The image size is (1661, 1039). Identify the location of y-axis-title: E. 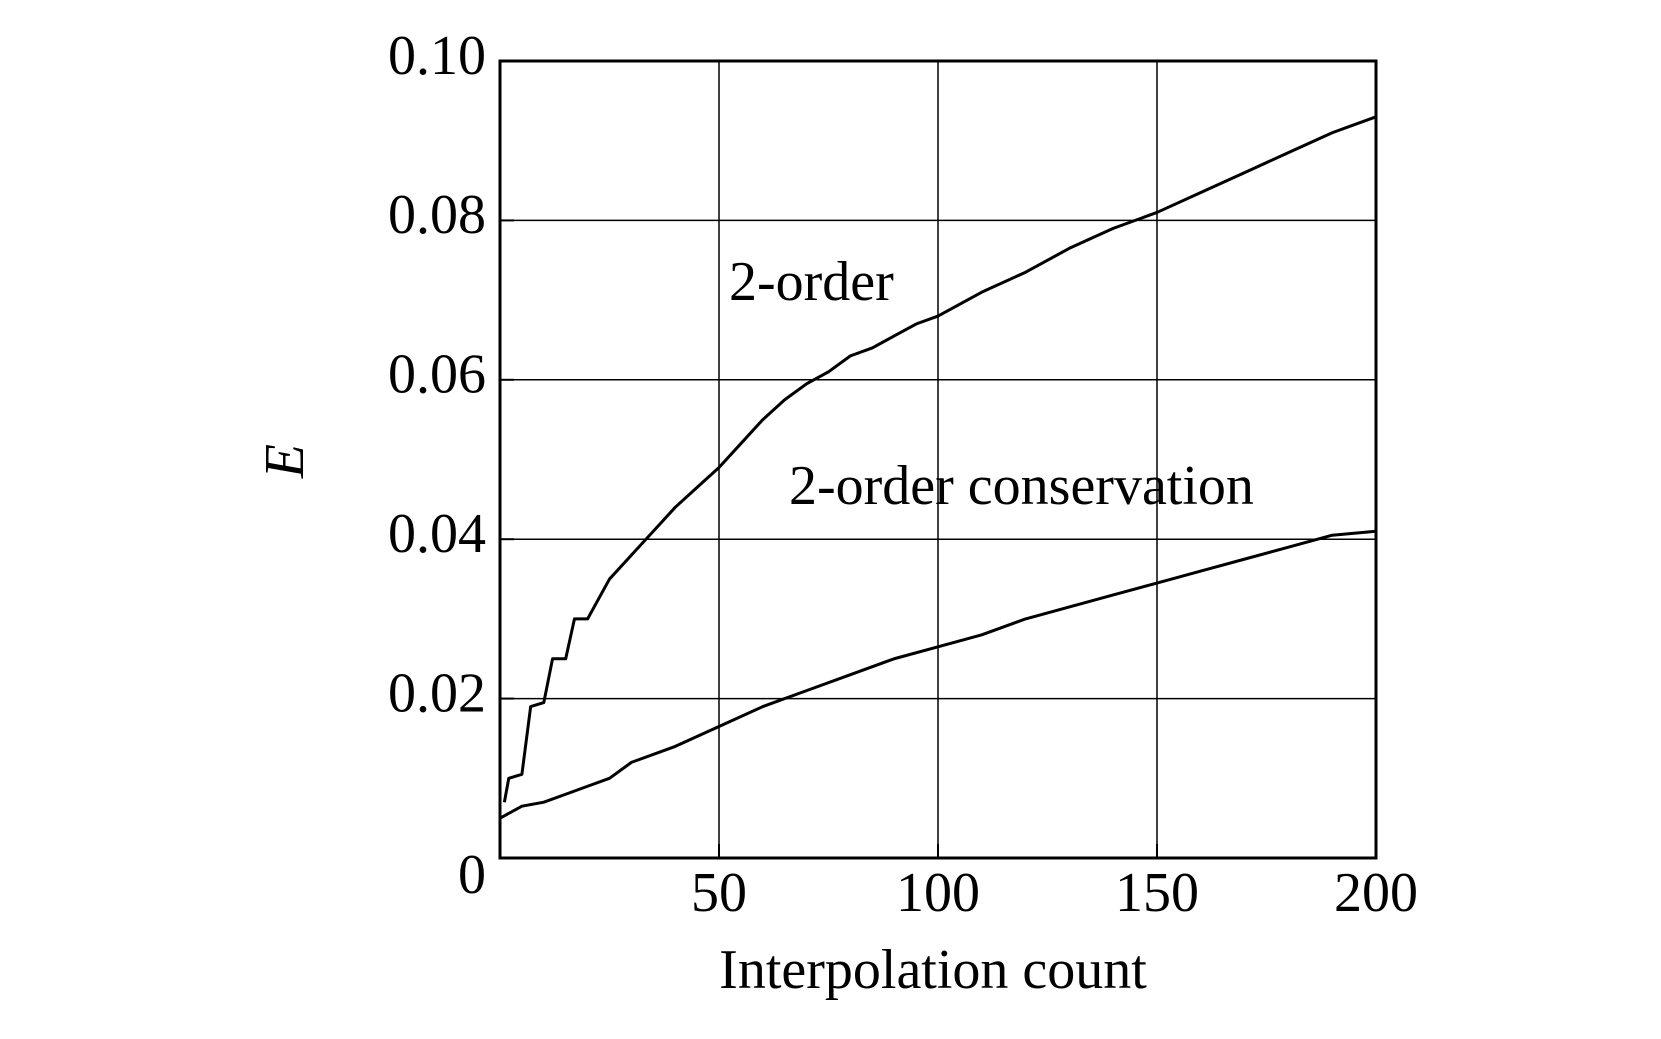
(285, 461).